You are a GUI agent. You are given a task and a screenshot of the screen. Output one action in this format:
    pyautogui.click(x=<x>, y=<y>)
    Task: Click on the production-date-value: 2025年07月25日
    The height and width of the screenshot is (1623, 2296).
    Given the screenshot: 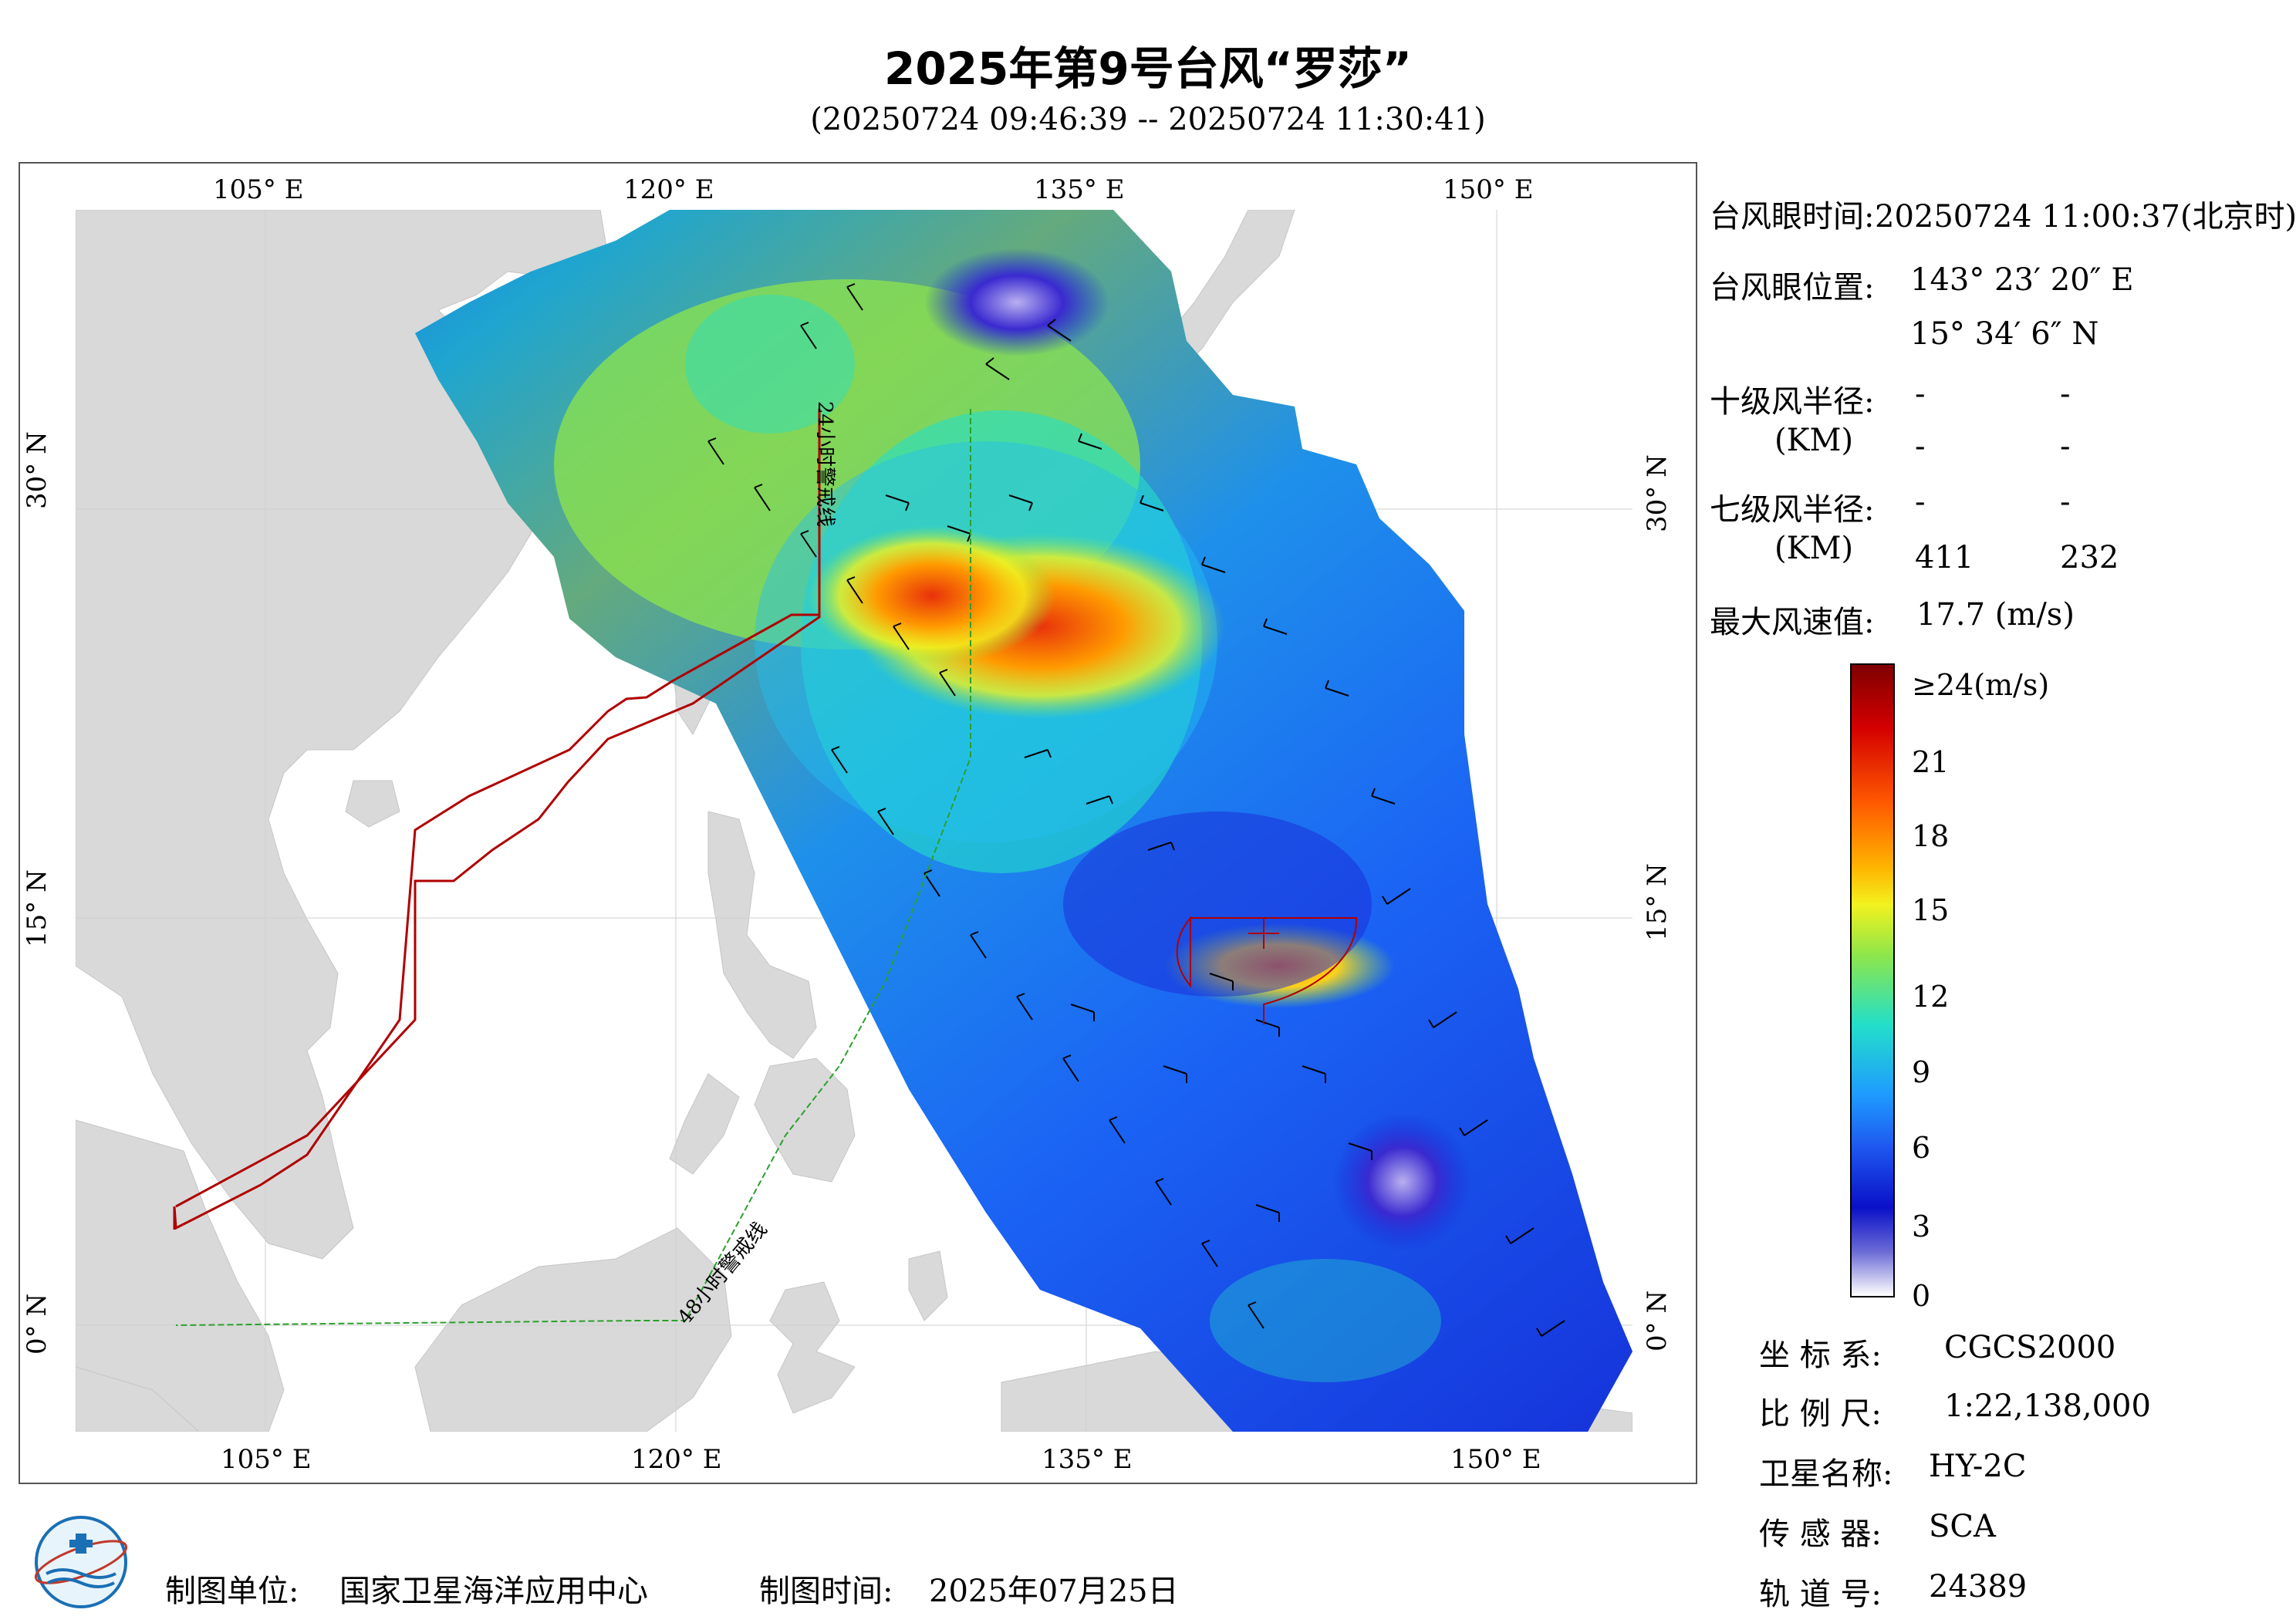 What is the action you would take?
    pyautogui.click(x=1054, y=1591)
    